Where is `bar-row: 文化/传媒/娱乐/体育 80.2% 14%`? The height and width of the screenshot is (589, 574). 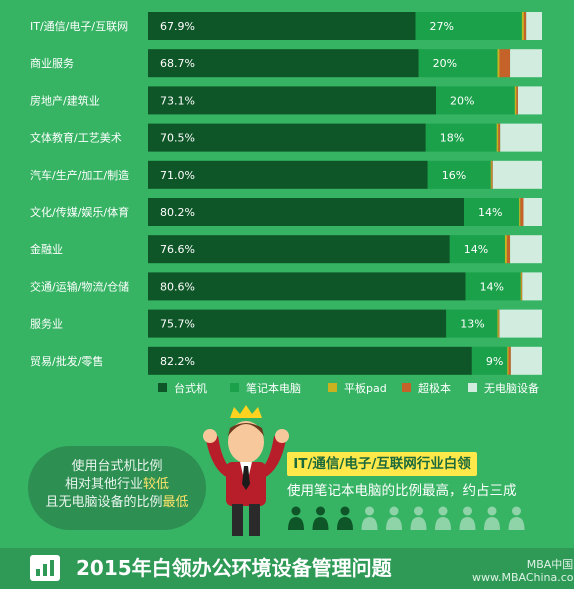
bar-row: 文化/传媒/娱乐/体育 80.2% 14% is located at coordinates (286, 212).